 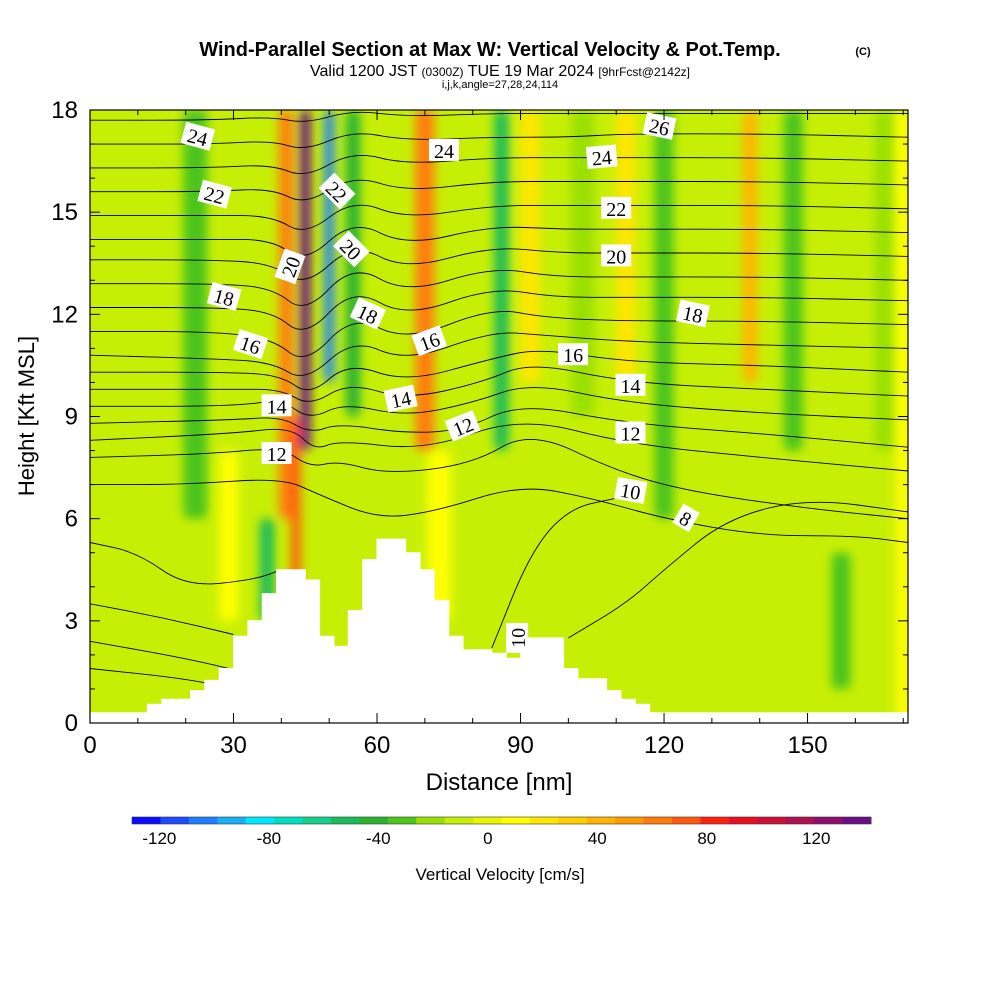 I want to click on x-axis-label: Distance [nm], so click(x=499, y=782).